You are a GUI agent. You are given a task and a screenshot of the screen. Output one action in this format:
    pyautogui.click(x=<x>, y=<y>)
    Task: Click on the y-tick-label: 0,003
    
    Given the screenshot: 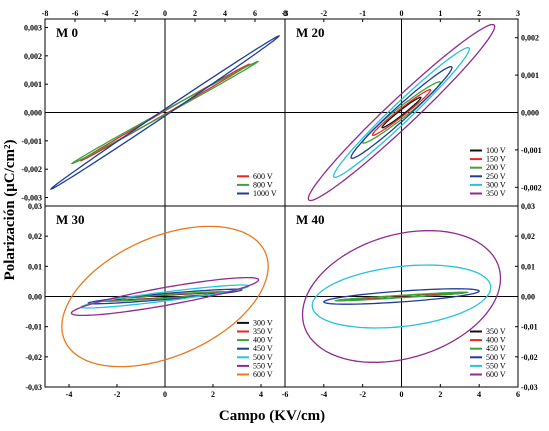 What is the action you would take?
    pyautogui.click(x=33, y=28)
    